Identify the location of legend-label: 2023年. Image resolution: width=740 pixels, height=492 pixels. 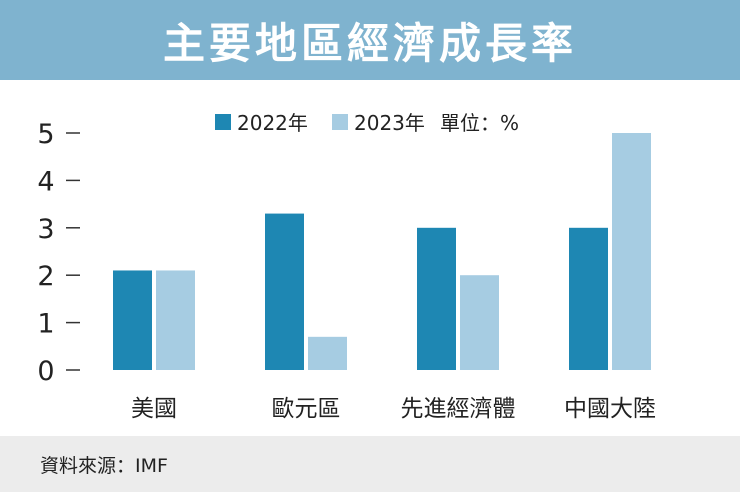
(389, 123).